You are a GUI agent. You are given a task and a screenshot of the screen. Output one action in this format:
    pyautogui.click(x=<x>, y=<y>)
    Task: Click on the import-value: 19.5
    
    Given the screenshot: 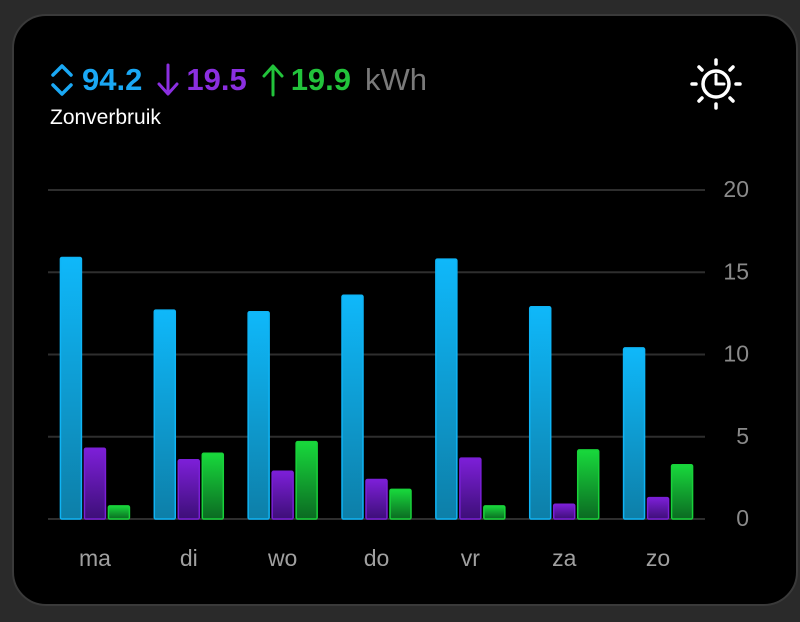 What is the action you would take?
    pyautogui.click(x=216, y=79)
    